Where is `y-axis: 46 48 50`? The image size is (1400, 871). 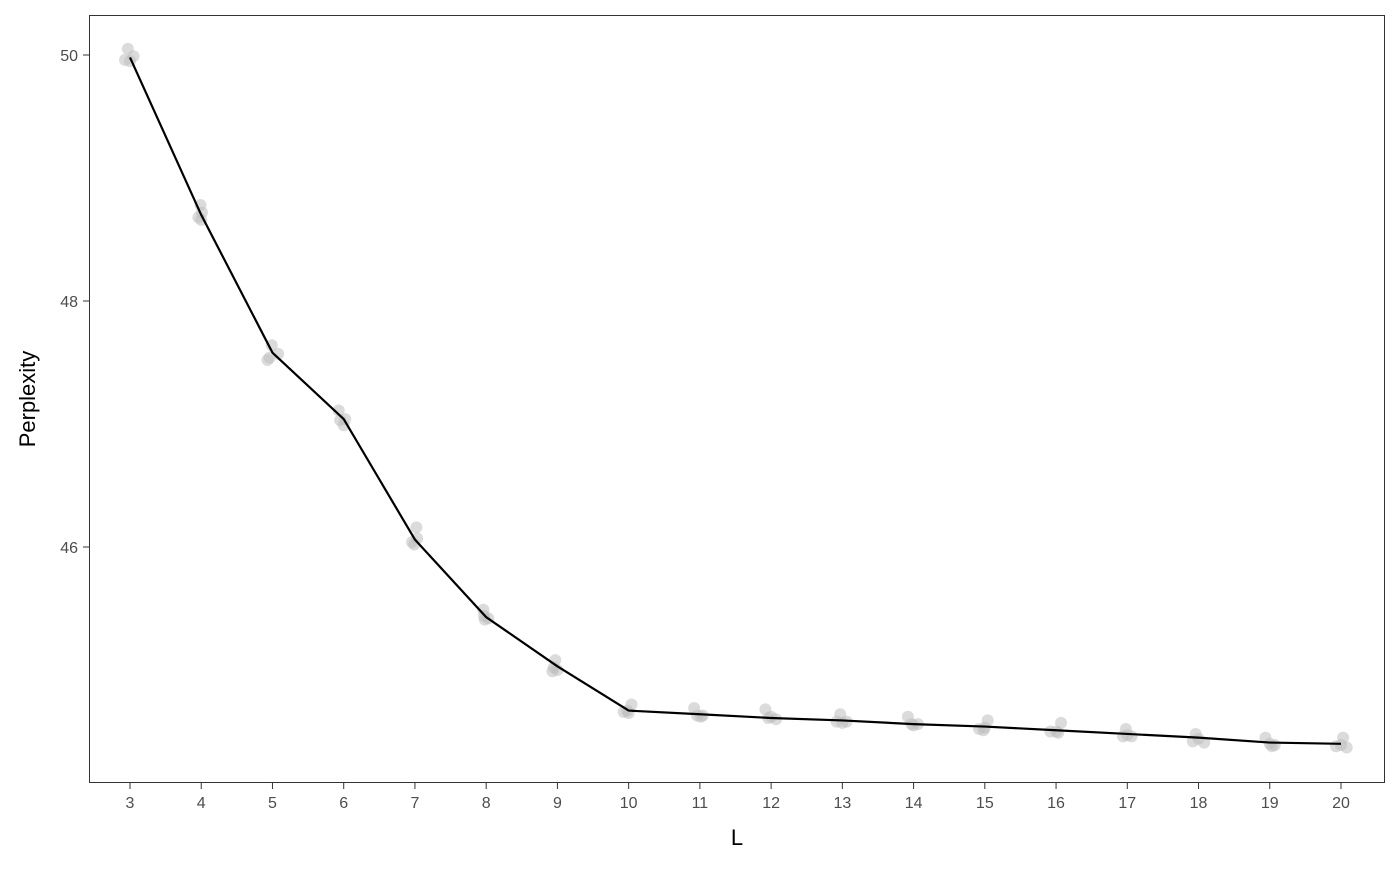 y-axis: 46 48 50 is located at coordinates (74, 302).